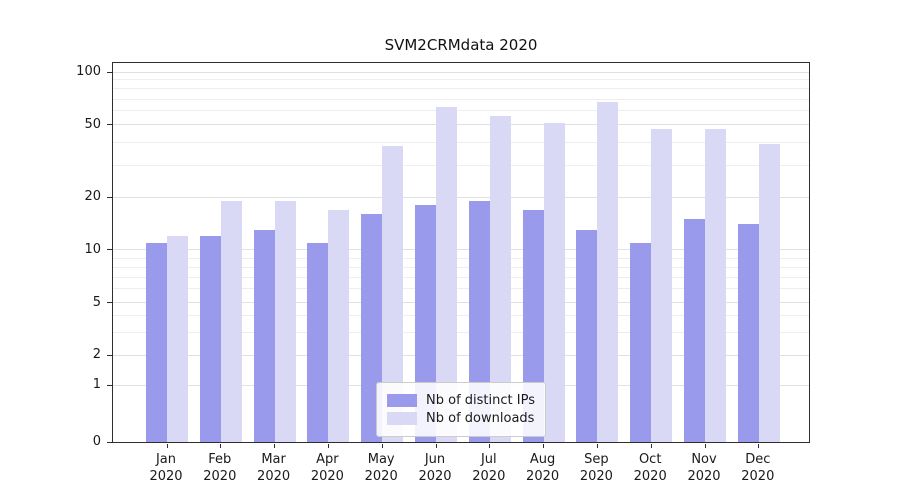 Image resolution: width=900 pixels, height=500 pixels. Describe the element at coordinates (381, 468) in the screenshot. I see `x-tick-label-may: May 2020` at that location.